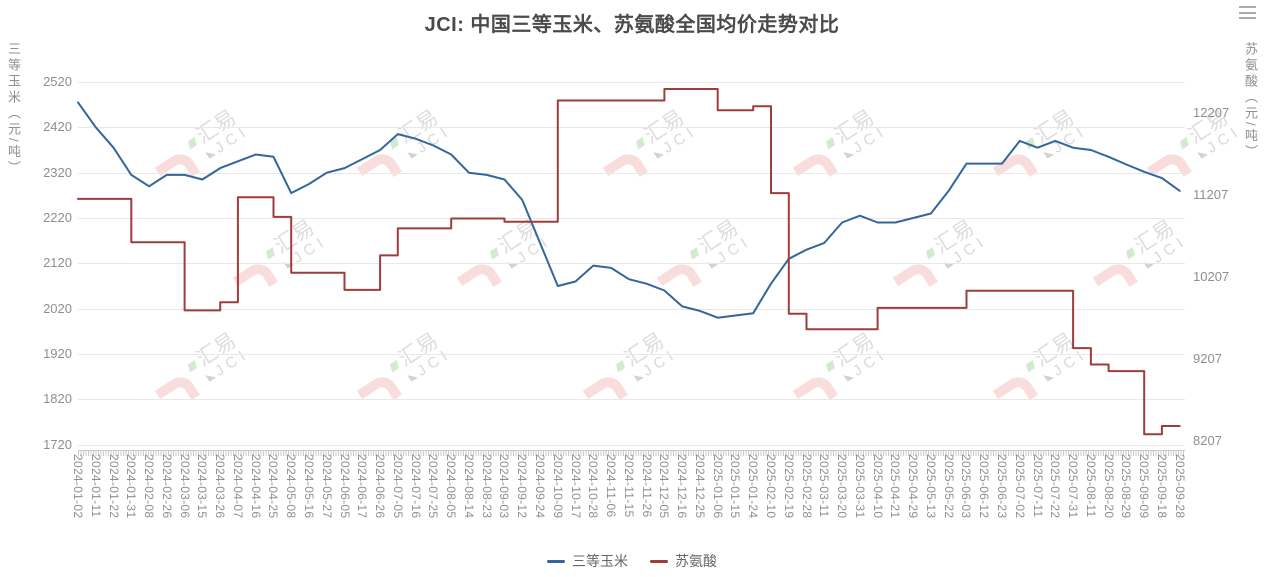  I want to click on x-axis-tick-label: 2025-07-22, so click(1055, 486).